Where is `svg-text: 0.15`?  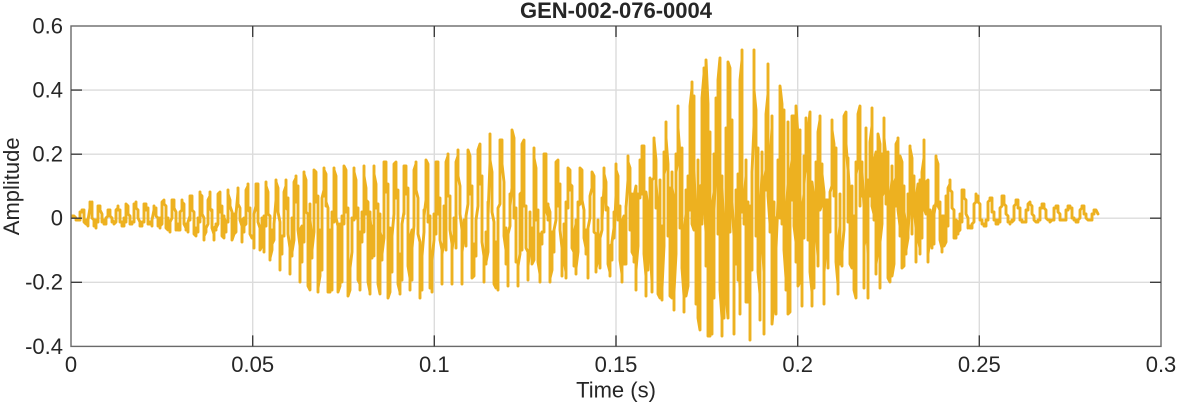 svg-text: 0.15 is located at coordinates (616, 364).